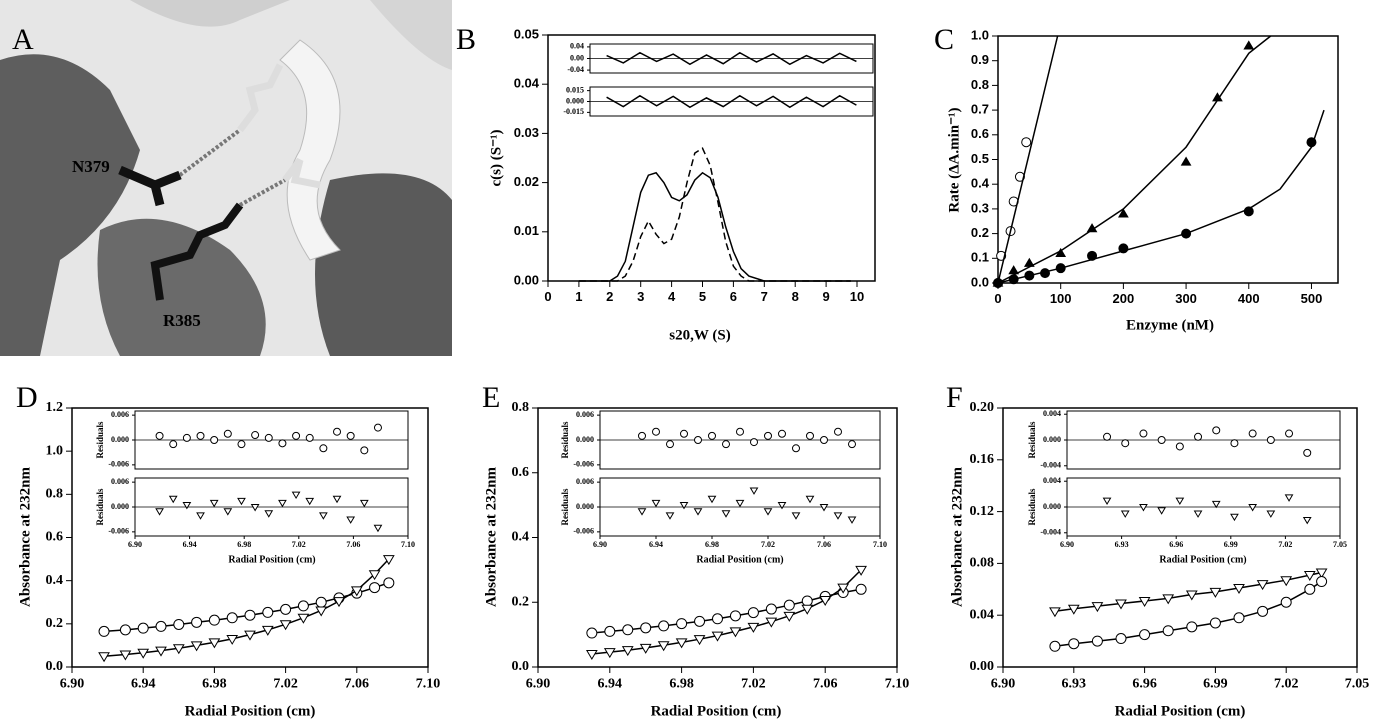  Describe the element at coordinates (181, 287) in the screenshot. I see `ribbon` at that location.